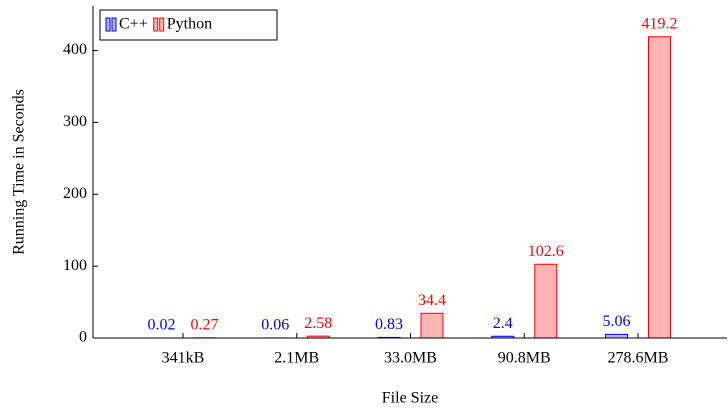 The height and width of the screenshot is (409, 728). I want to click on value-label: 34.4, so click(432, 300).